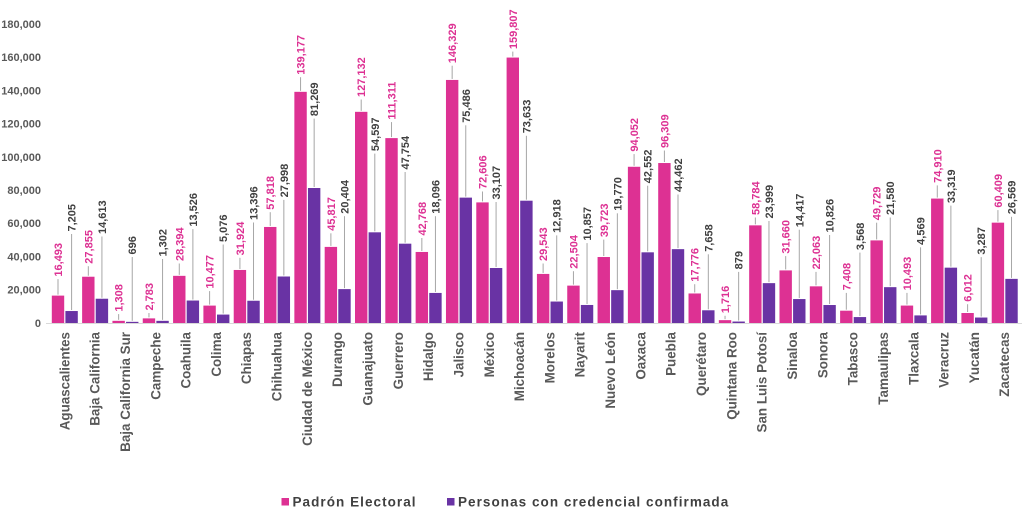  I want to click on svg-text: 879, so click(740, 260).